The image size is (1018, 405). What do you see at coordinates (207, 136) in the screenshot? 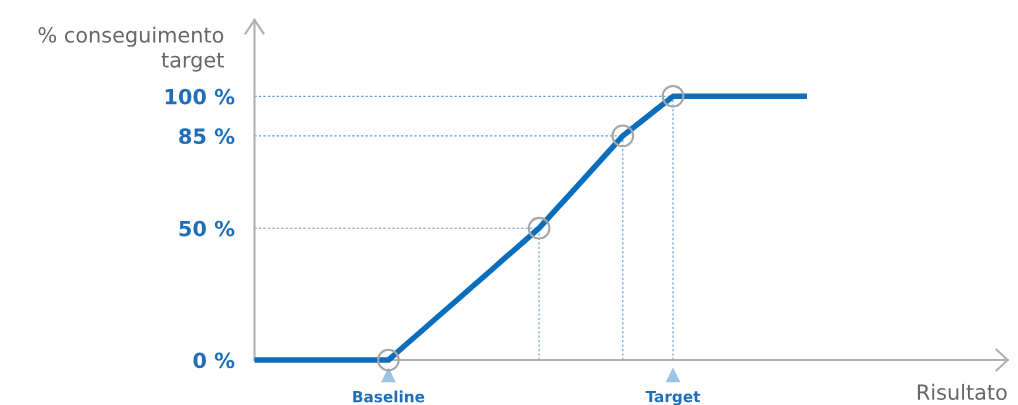
I see `y-tick-label: 85 %` at bounding box center [207, 136].